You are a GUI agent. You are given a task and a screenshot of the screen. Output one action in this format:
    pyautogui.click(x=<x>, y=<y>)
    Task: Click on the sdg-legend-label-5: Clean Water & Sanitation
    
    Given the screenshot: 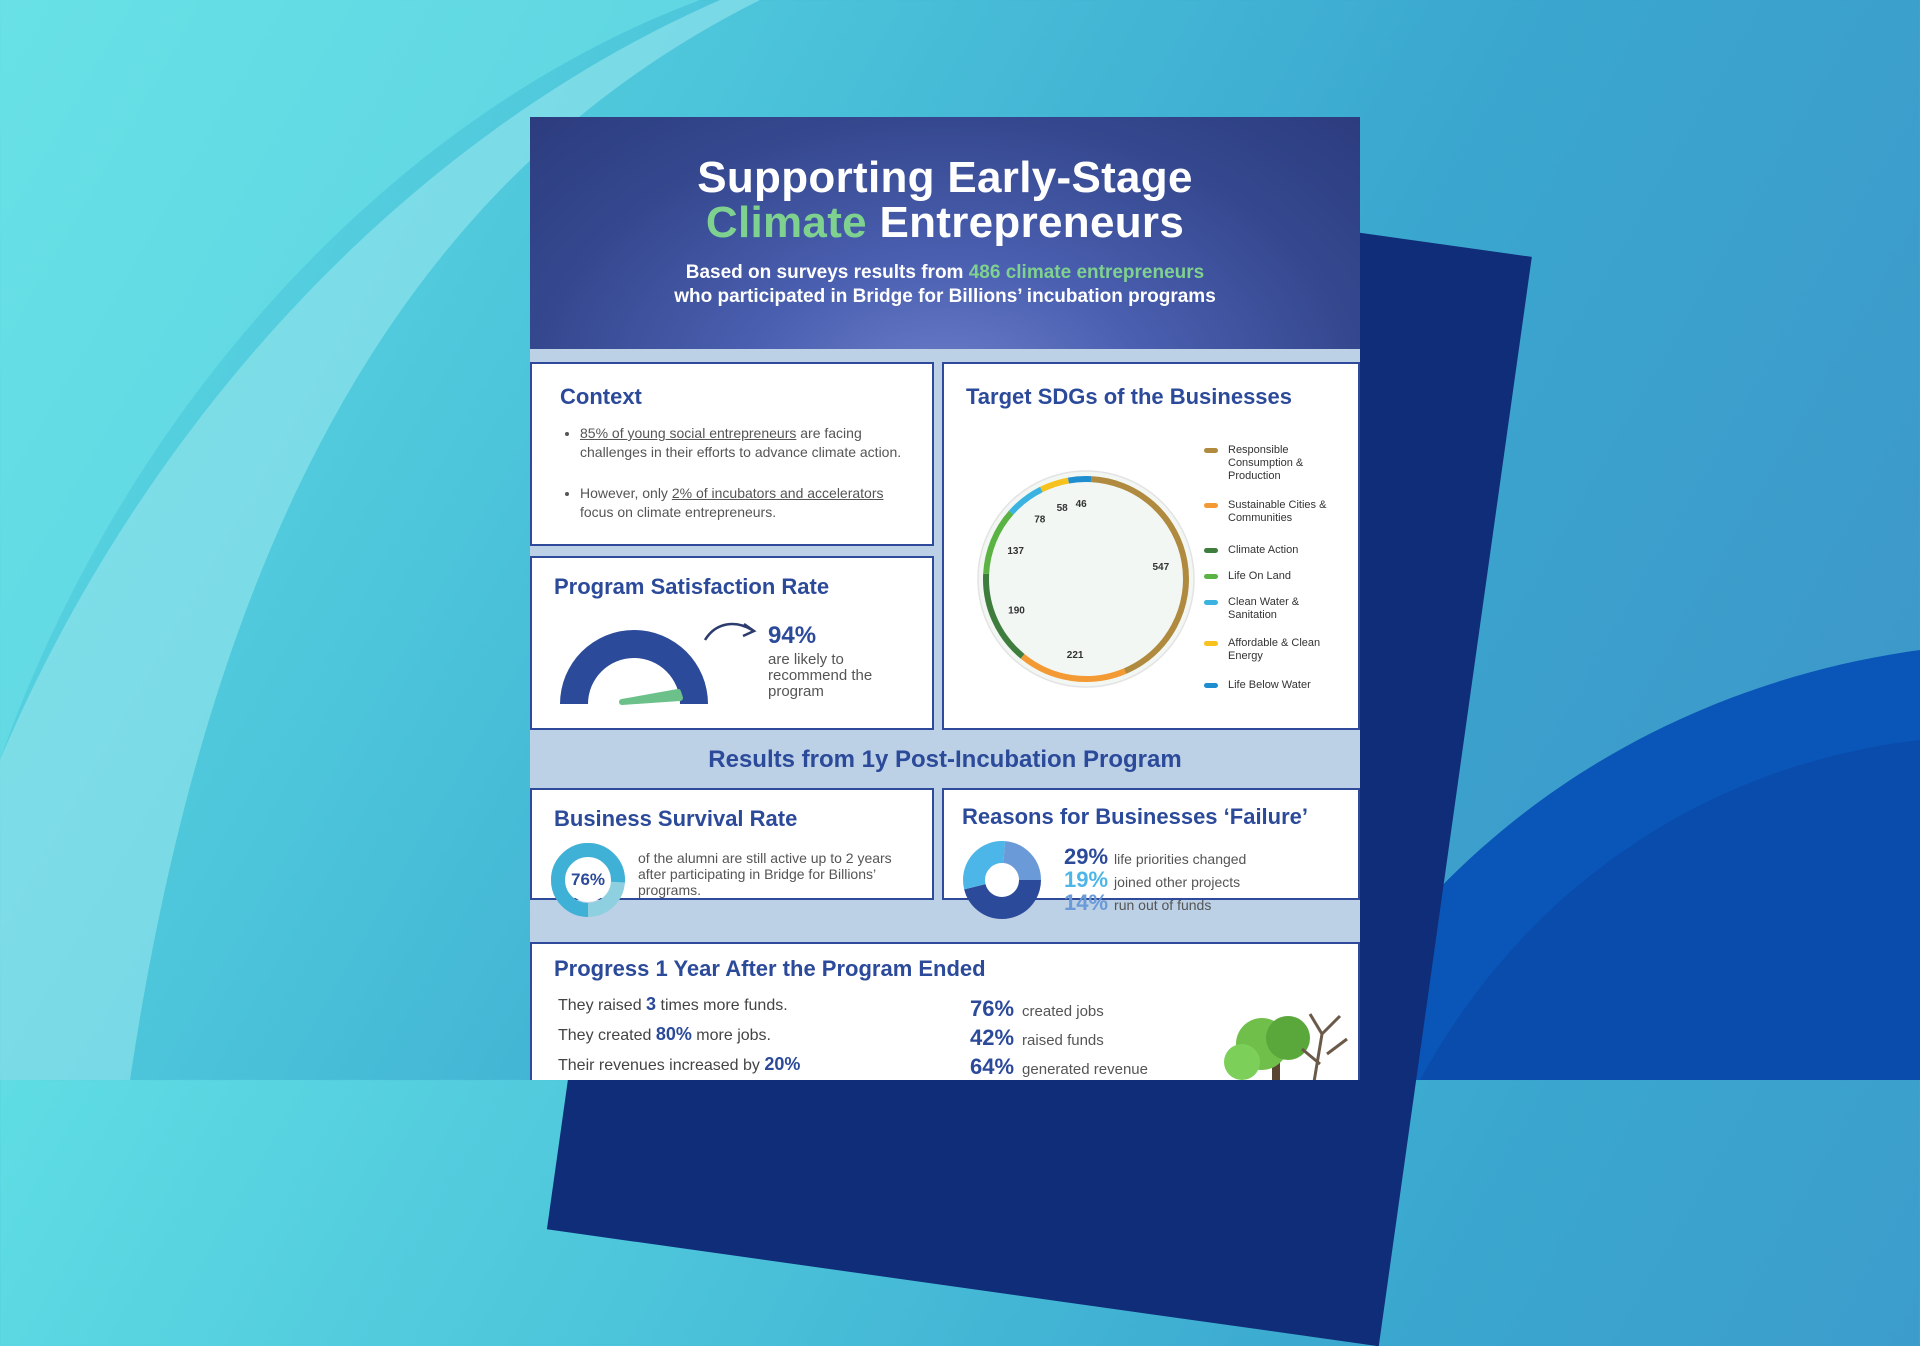 What is the action you would take?
    pyautogui.click(x=1264, y=608)
    